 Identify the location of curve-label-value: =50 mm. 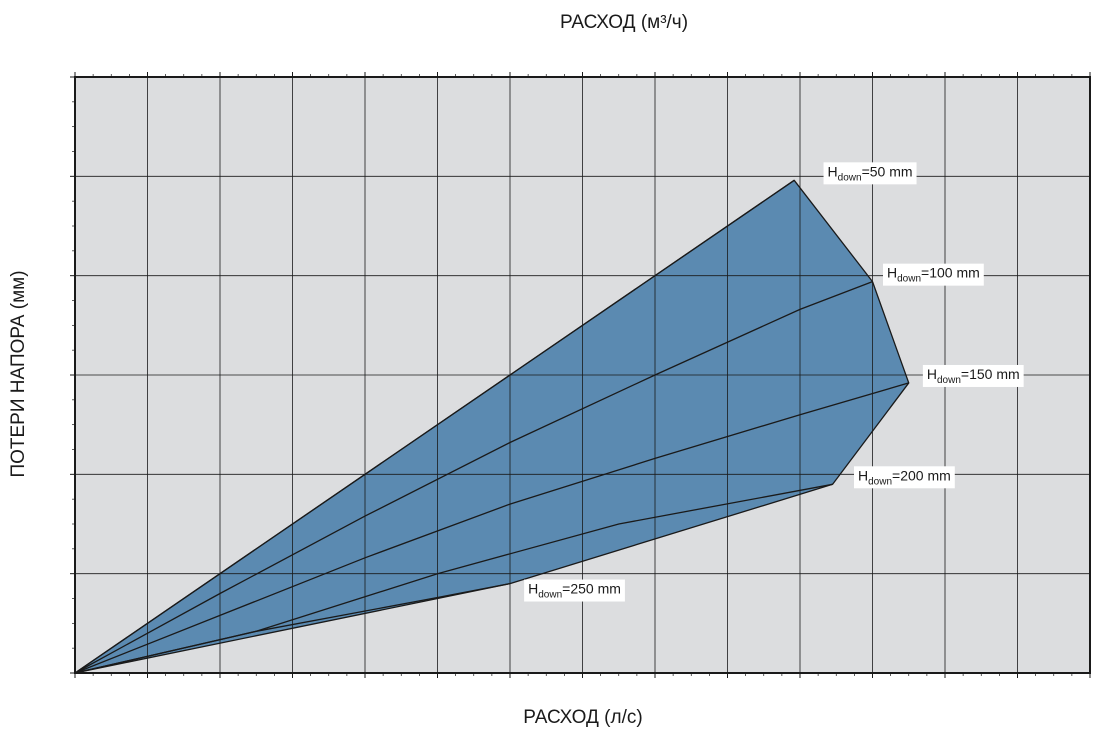
(887, 171).